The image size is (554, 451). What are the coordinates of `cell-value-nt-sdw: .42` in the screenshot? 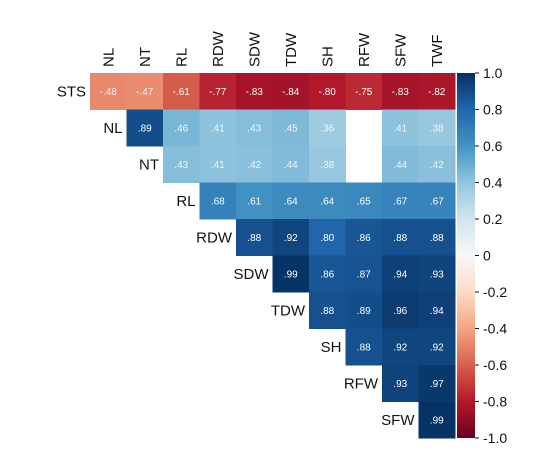 It's located at (254, 165).